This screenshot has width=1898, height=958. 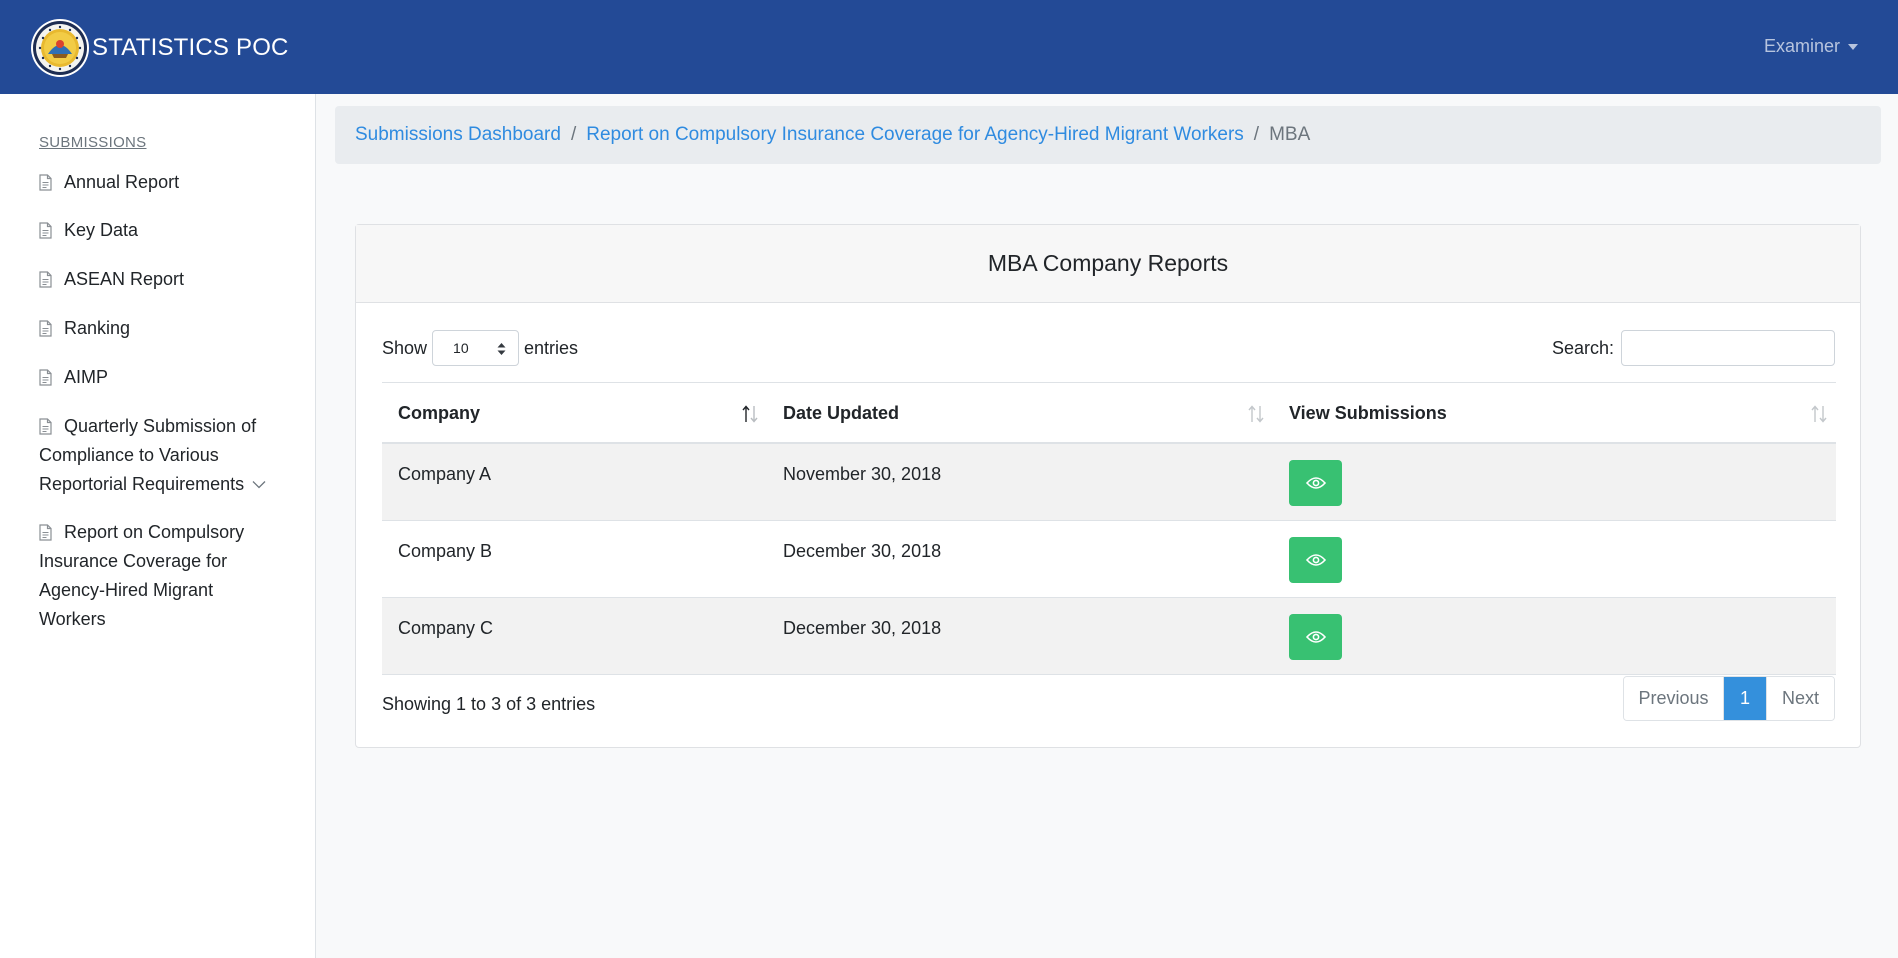 I want to click on sidebar-item-label: Ranking, so click(x=97, y=328).